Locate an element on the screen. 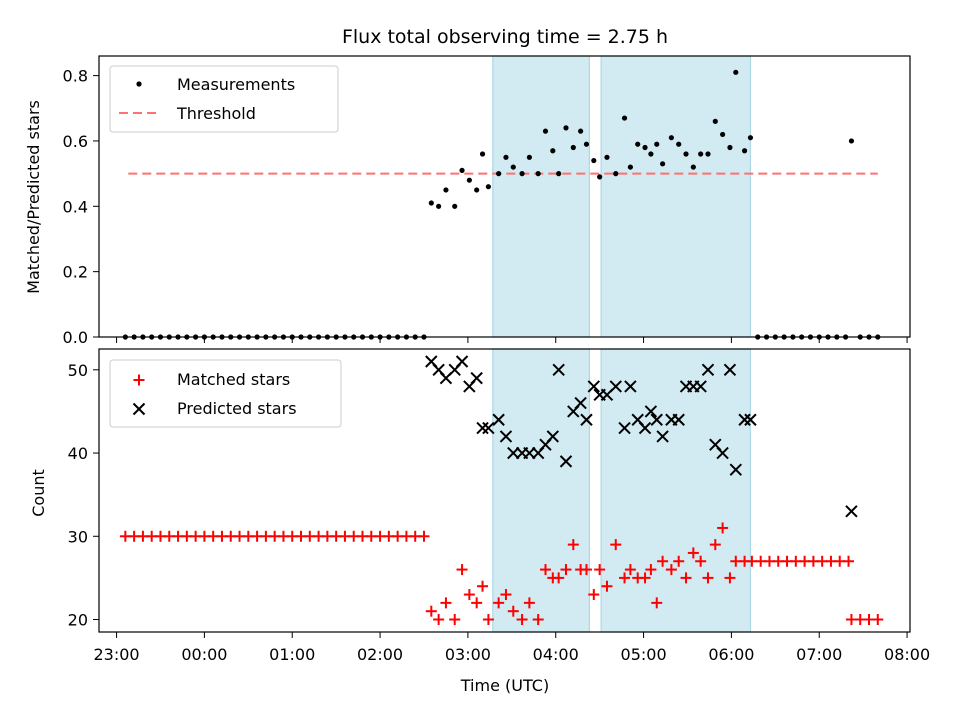 The image size is (960, 720). bottom-y-tick-label: 40 is located at coordinates (78, 453).